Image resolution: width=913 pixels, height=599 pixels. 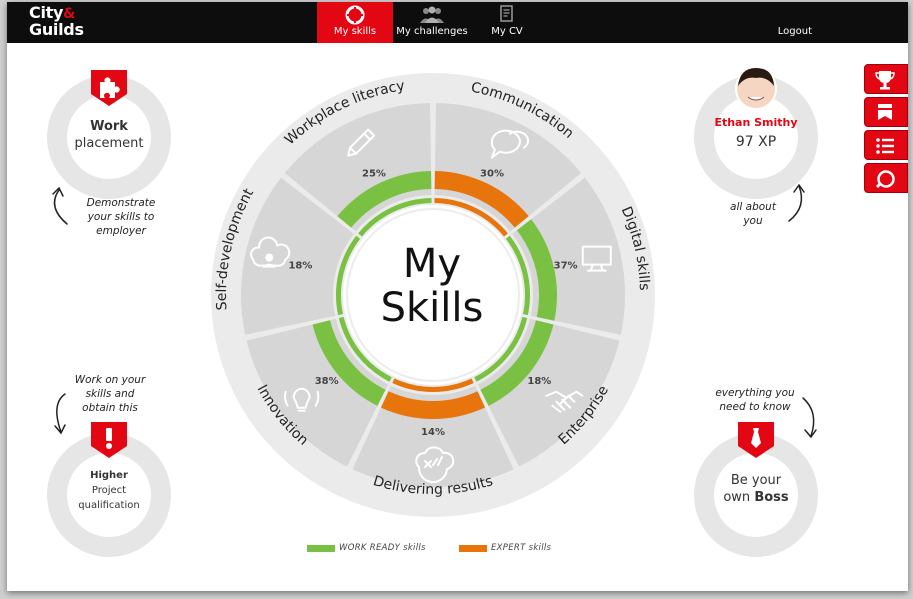 I want to click on search-button, so click(x=886, y=178).